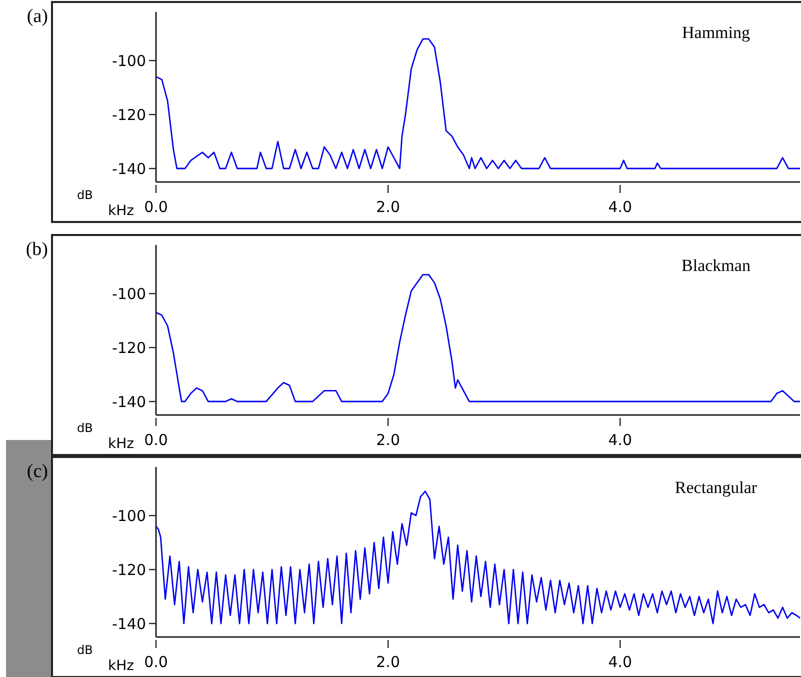 This screenshot has height=677, width=801. What do you see at coordinates (716, 265) in the screenshot?
I see `text: Blackman` at bounding box center [716, 265].